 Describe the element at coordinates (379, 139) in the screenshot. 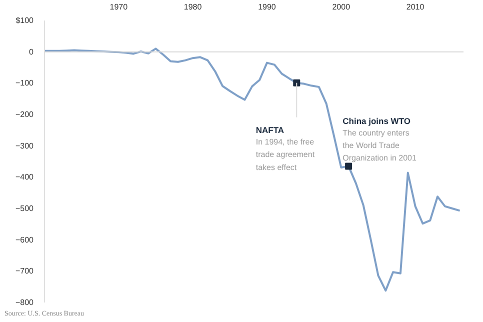

I see `annotation: China joins WTO The country enters the World Trade Organization in 2001` at that location.